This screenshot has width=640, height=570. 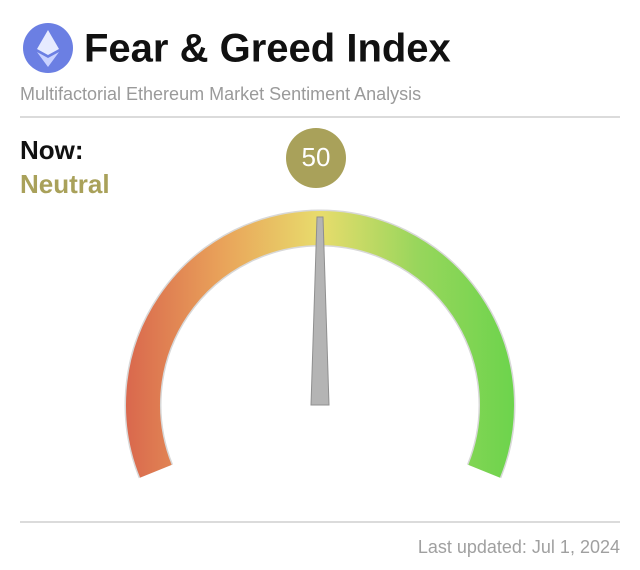 What do you see at coordinates (519, 547) in the screenshot?
I see `last-updated: Last updated: Jul 1, 2024` at bounding box center [519, 547].